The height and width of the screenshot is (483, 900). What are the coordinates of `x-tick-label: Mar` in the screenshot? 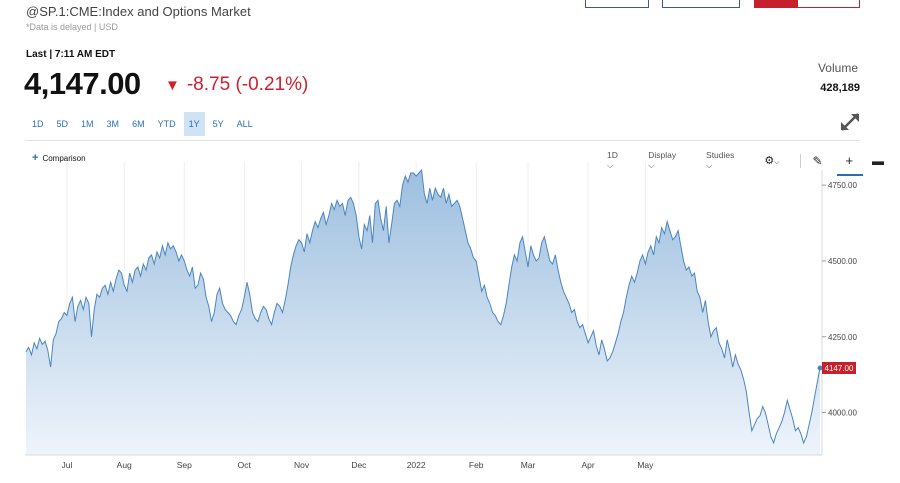 It's located at (528, 465).